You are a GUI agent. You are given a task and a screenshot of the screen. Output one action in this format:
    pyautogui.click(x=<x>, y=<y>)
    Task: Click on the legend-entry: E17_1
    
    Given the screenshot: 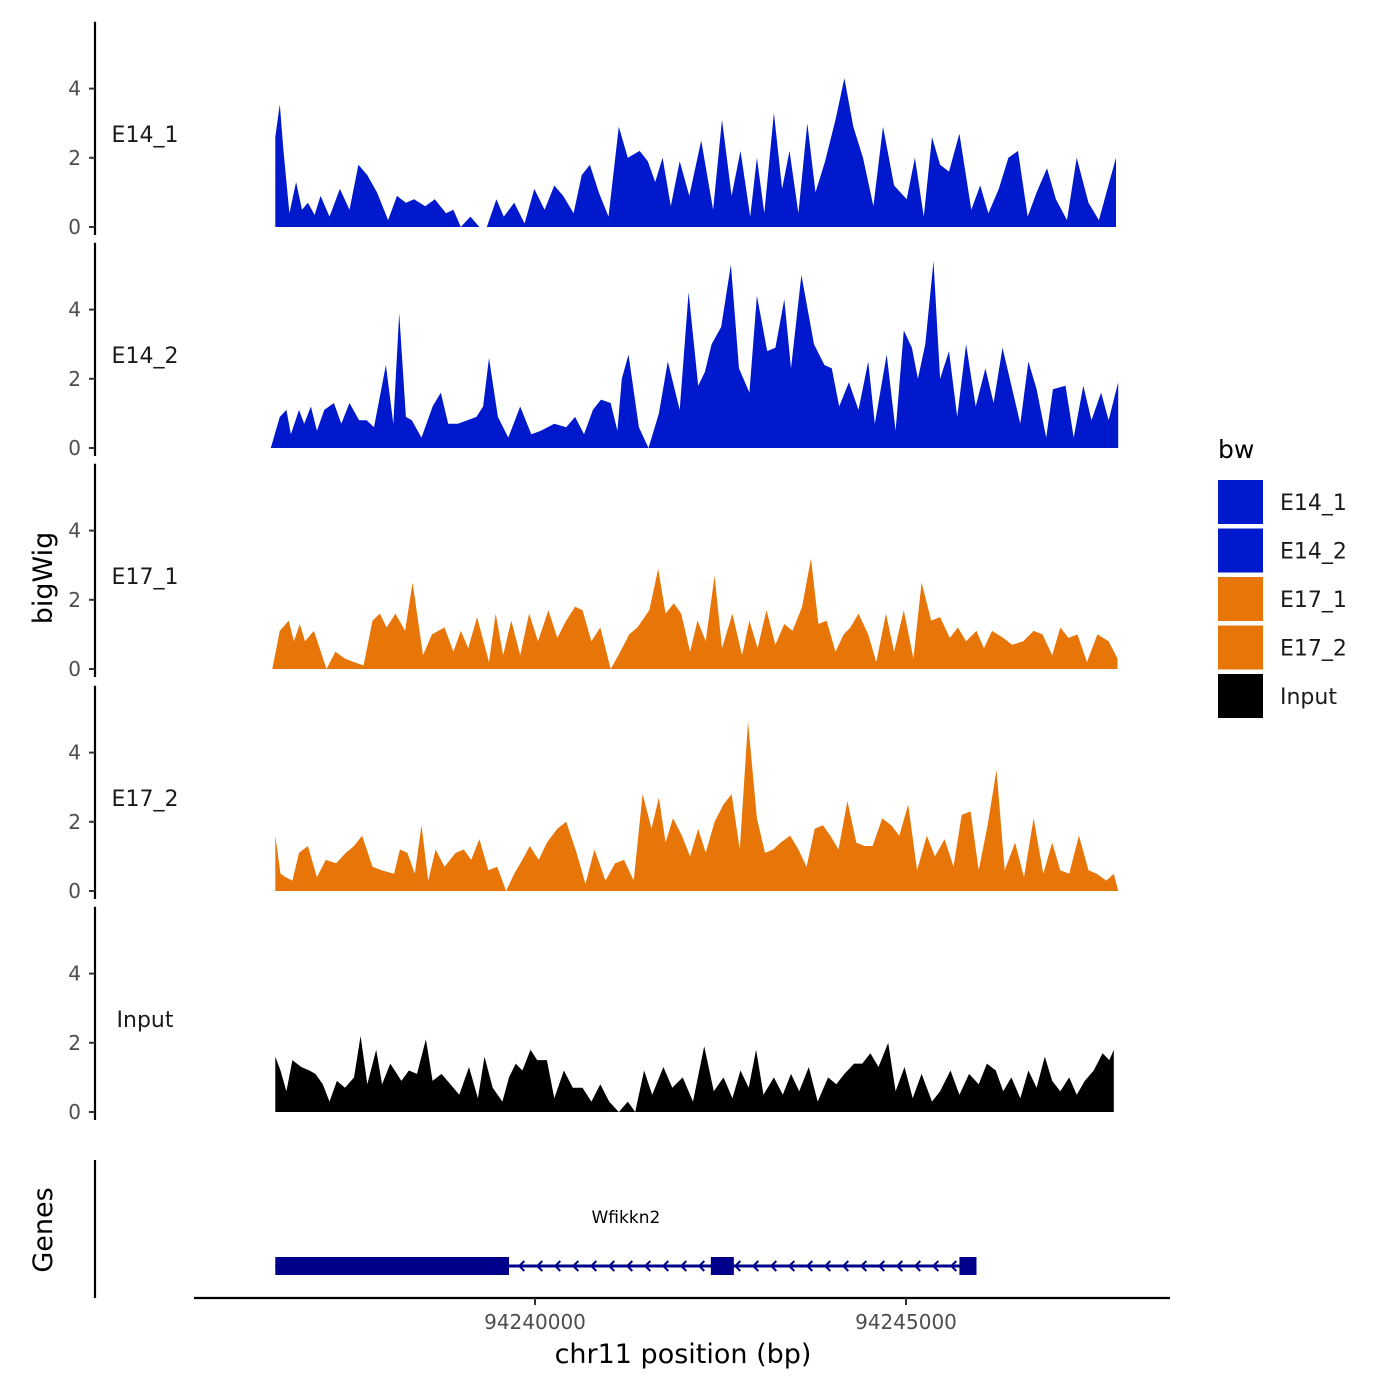 What is the action you would take?
    pyautogui.click(x=1282, y=599)
    